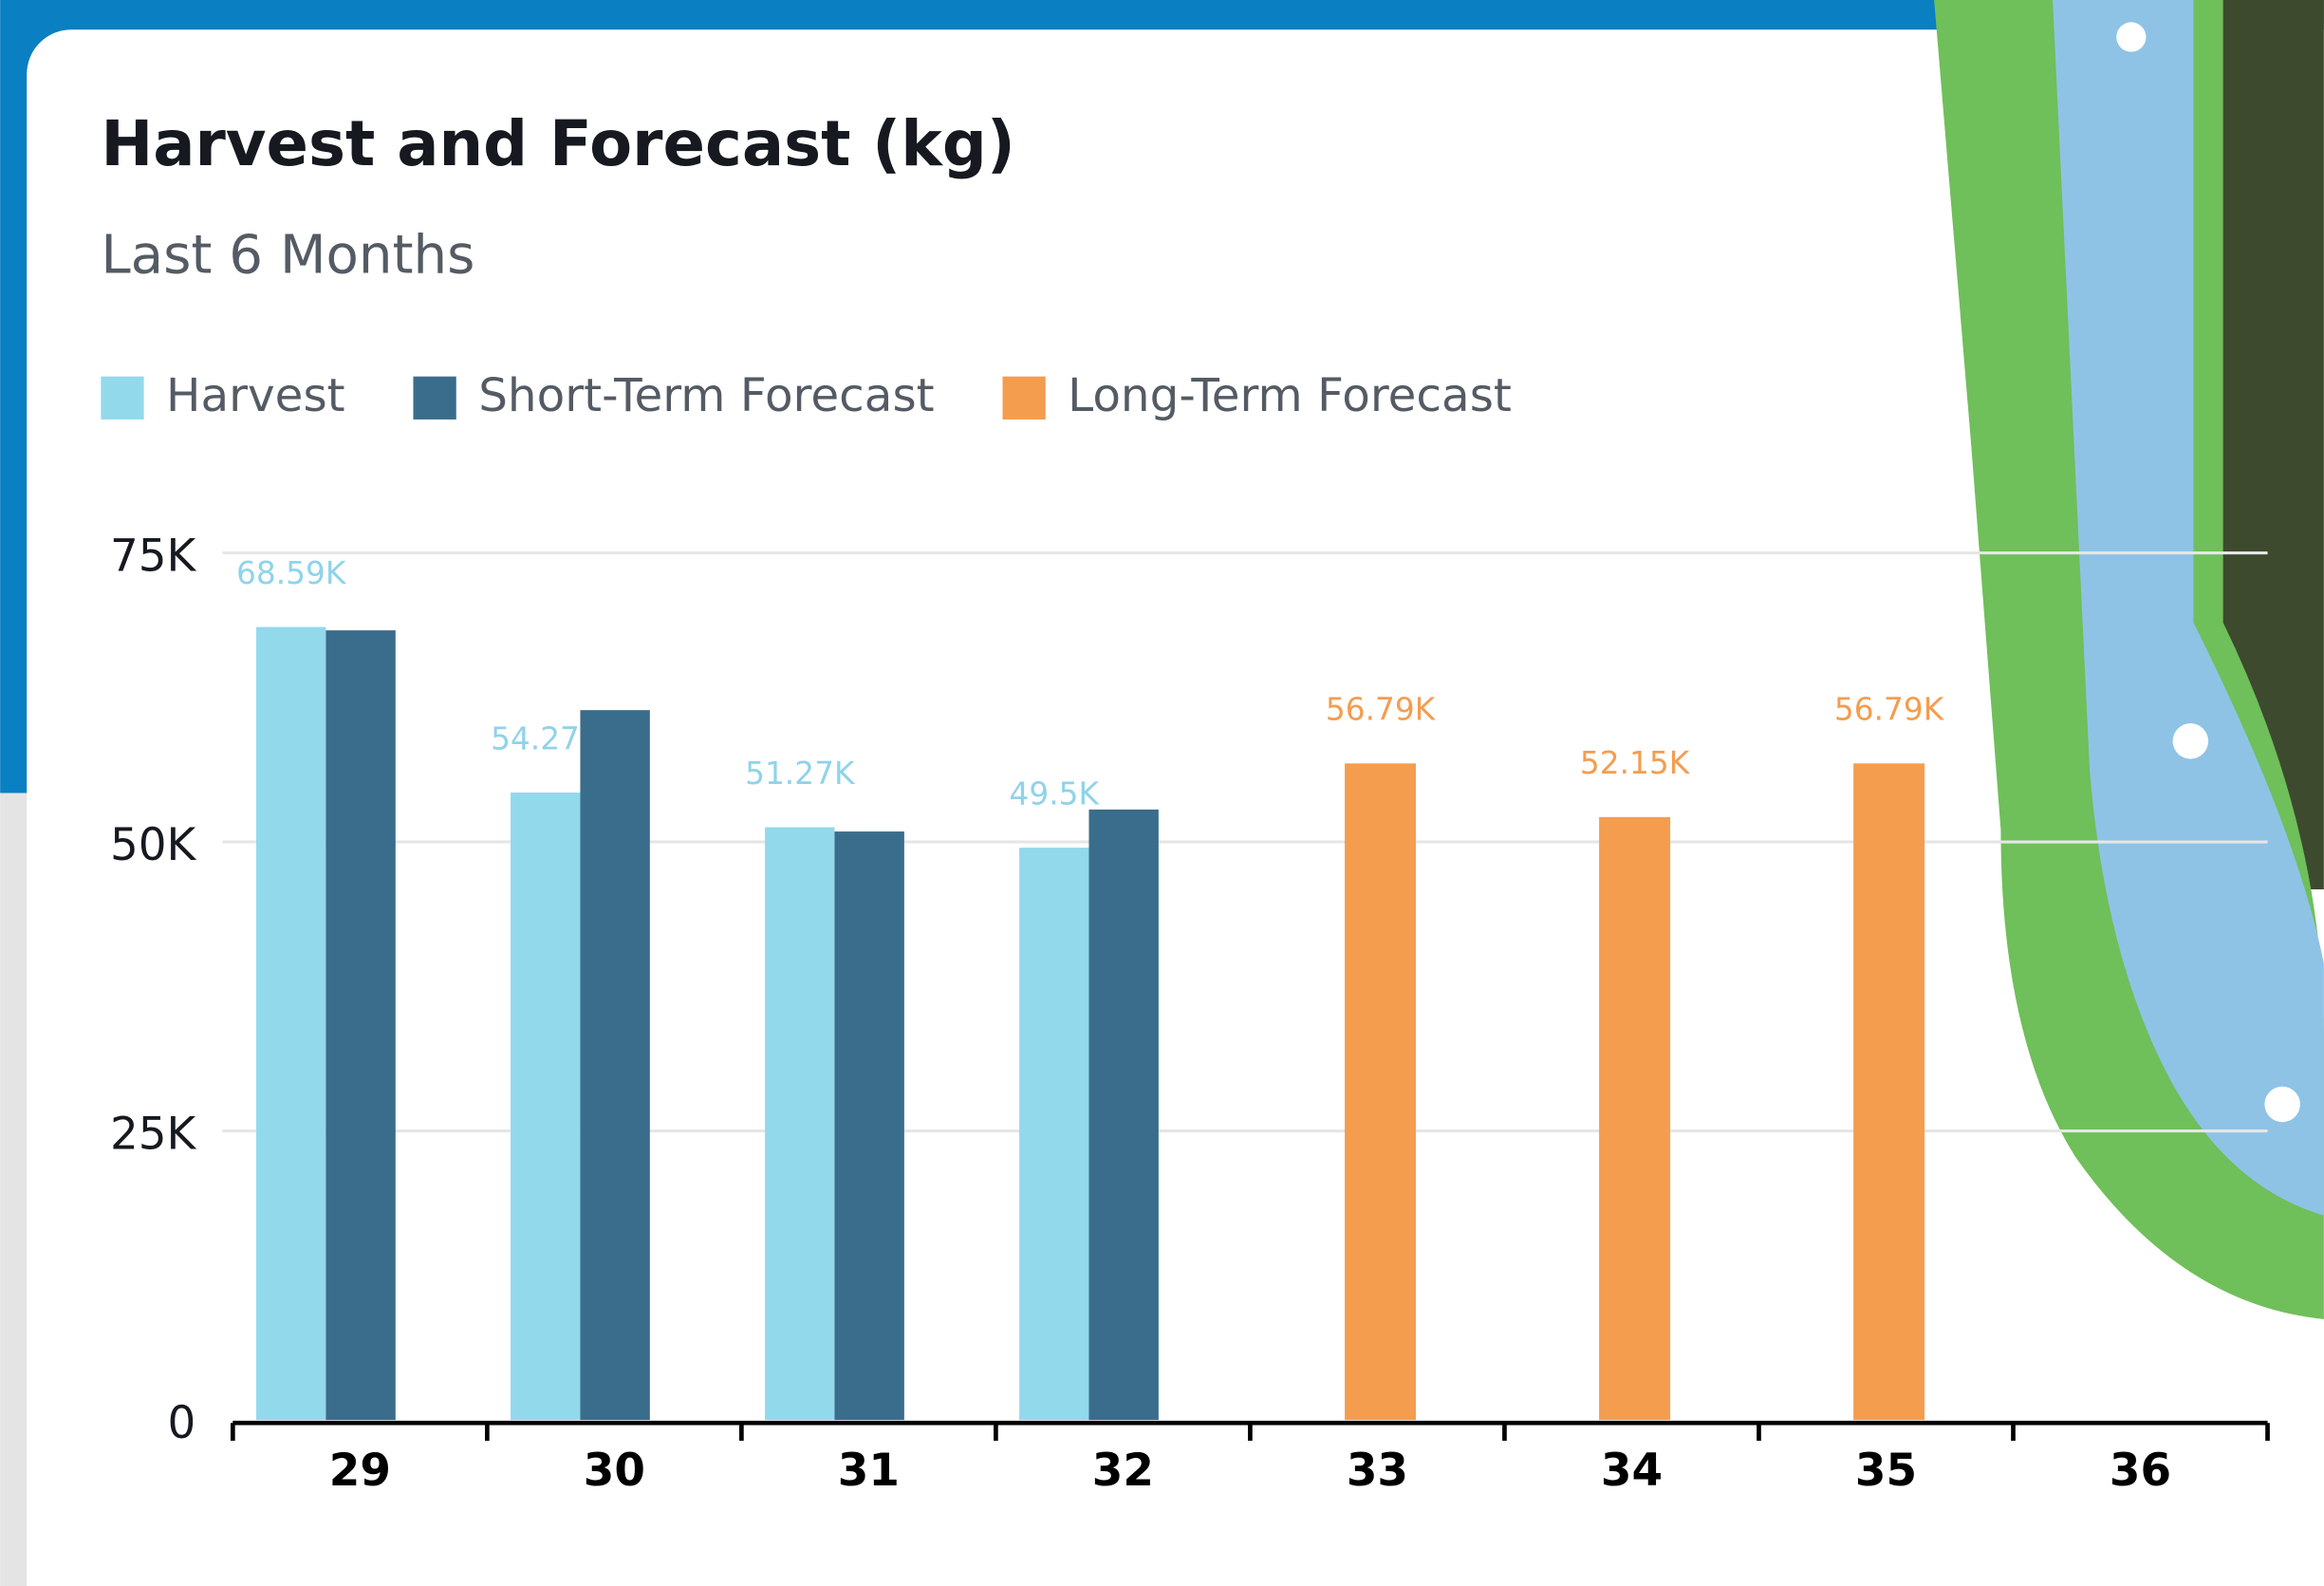 This screenshot has width=2324, height=1586. What do you see at coordinates (869, 1472) in the screenshot?
I see `x-tick-label: 31` at bounding box center [869, 1472].